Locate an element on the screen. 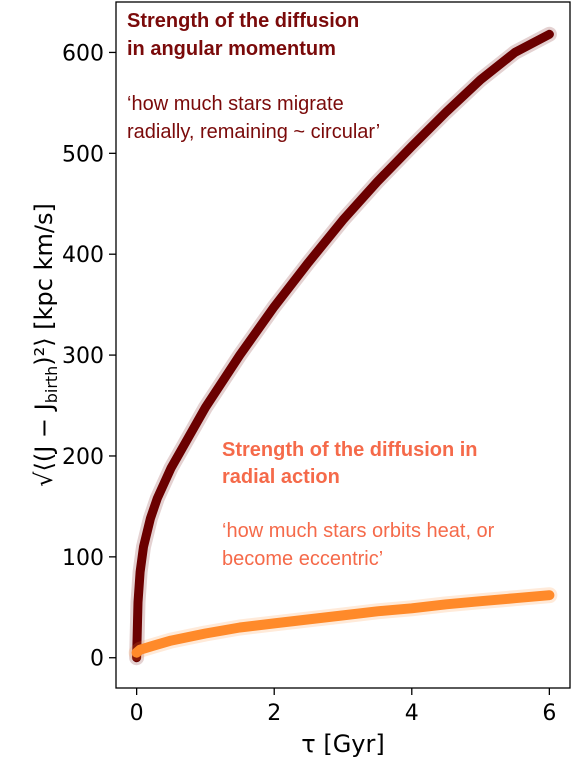  x-axis-label: τ [Gyr] is located at coordinates (342, 744).